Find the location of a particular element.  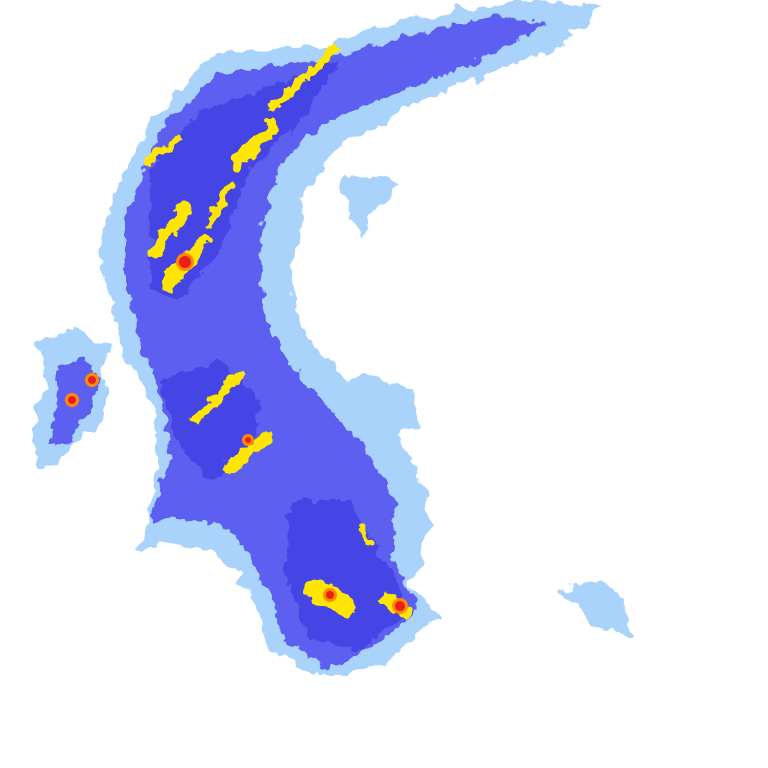

light-rain-area-east is located at coordinates (595, 608).